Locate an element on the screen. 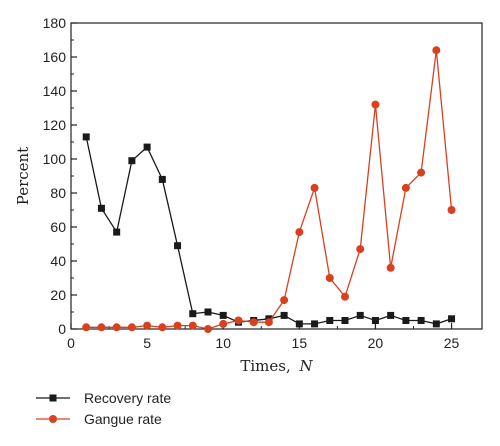 The image size is (500, 446). x-axis-title-variable: N is located at coordinates (306, 366).